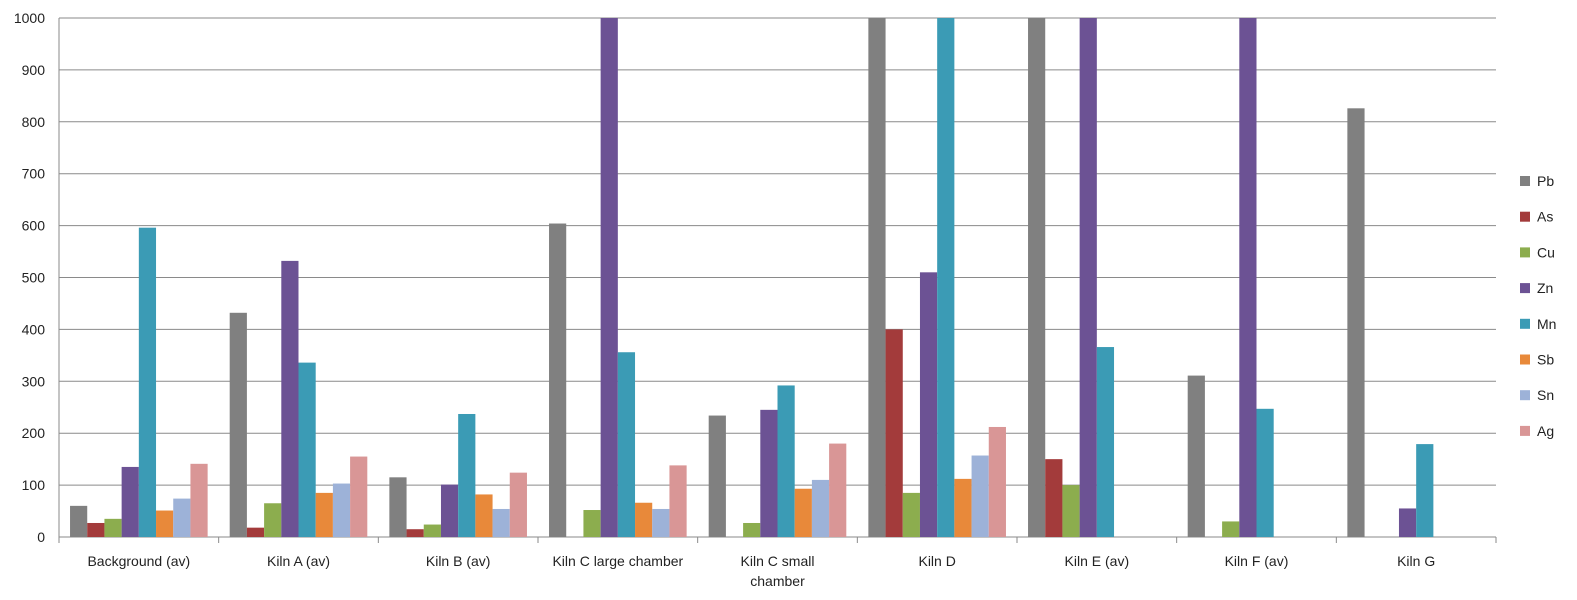 The width and height of the screenshot is (1577, 600). Describe the element at coordinates (1525, 252) in the screenshot. I see `legend-swatch-cu` at that location.